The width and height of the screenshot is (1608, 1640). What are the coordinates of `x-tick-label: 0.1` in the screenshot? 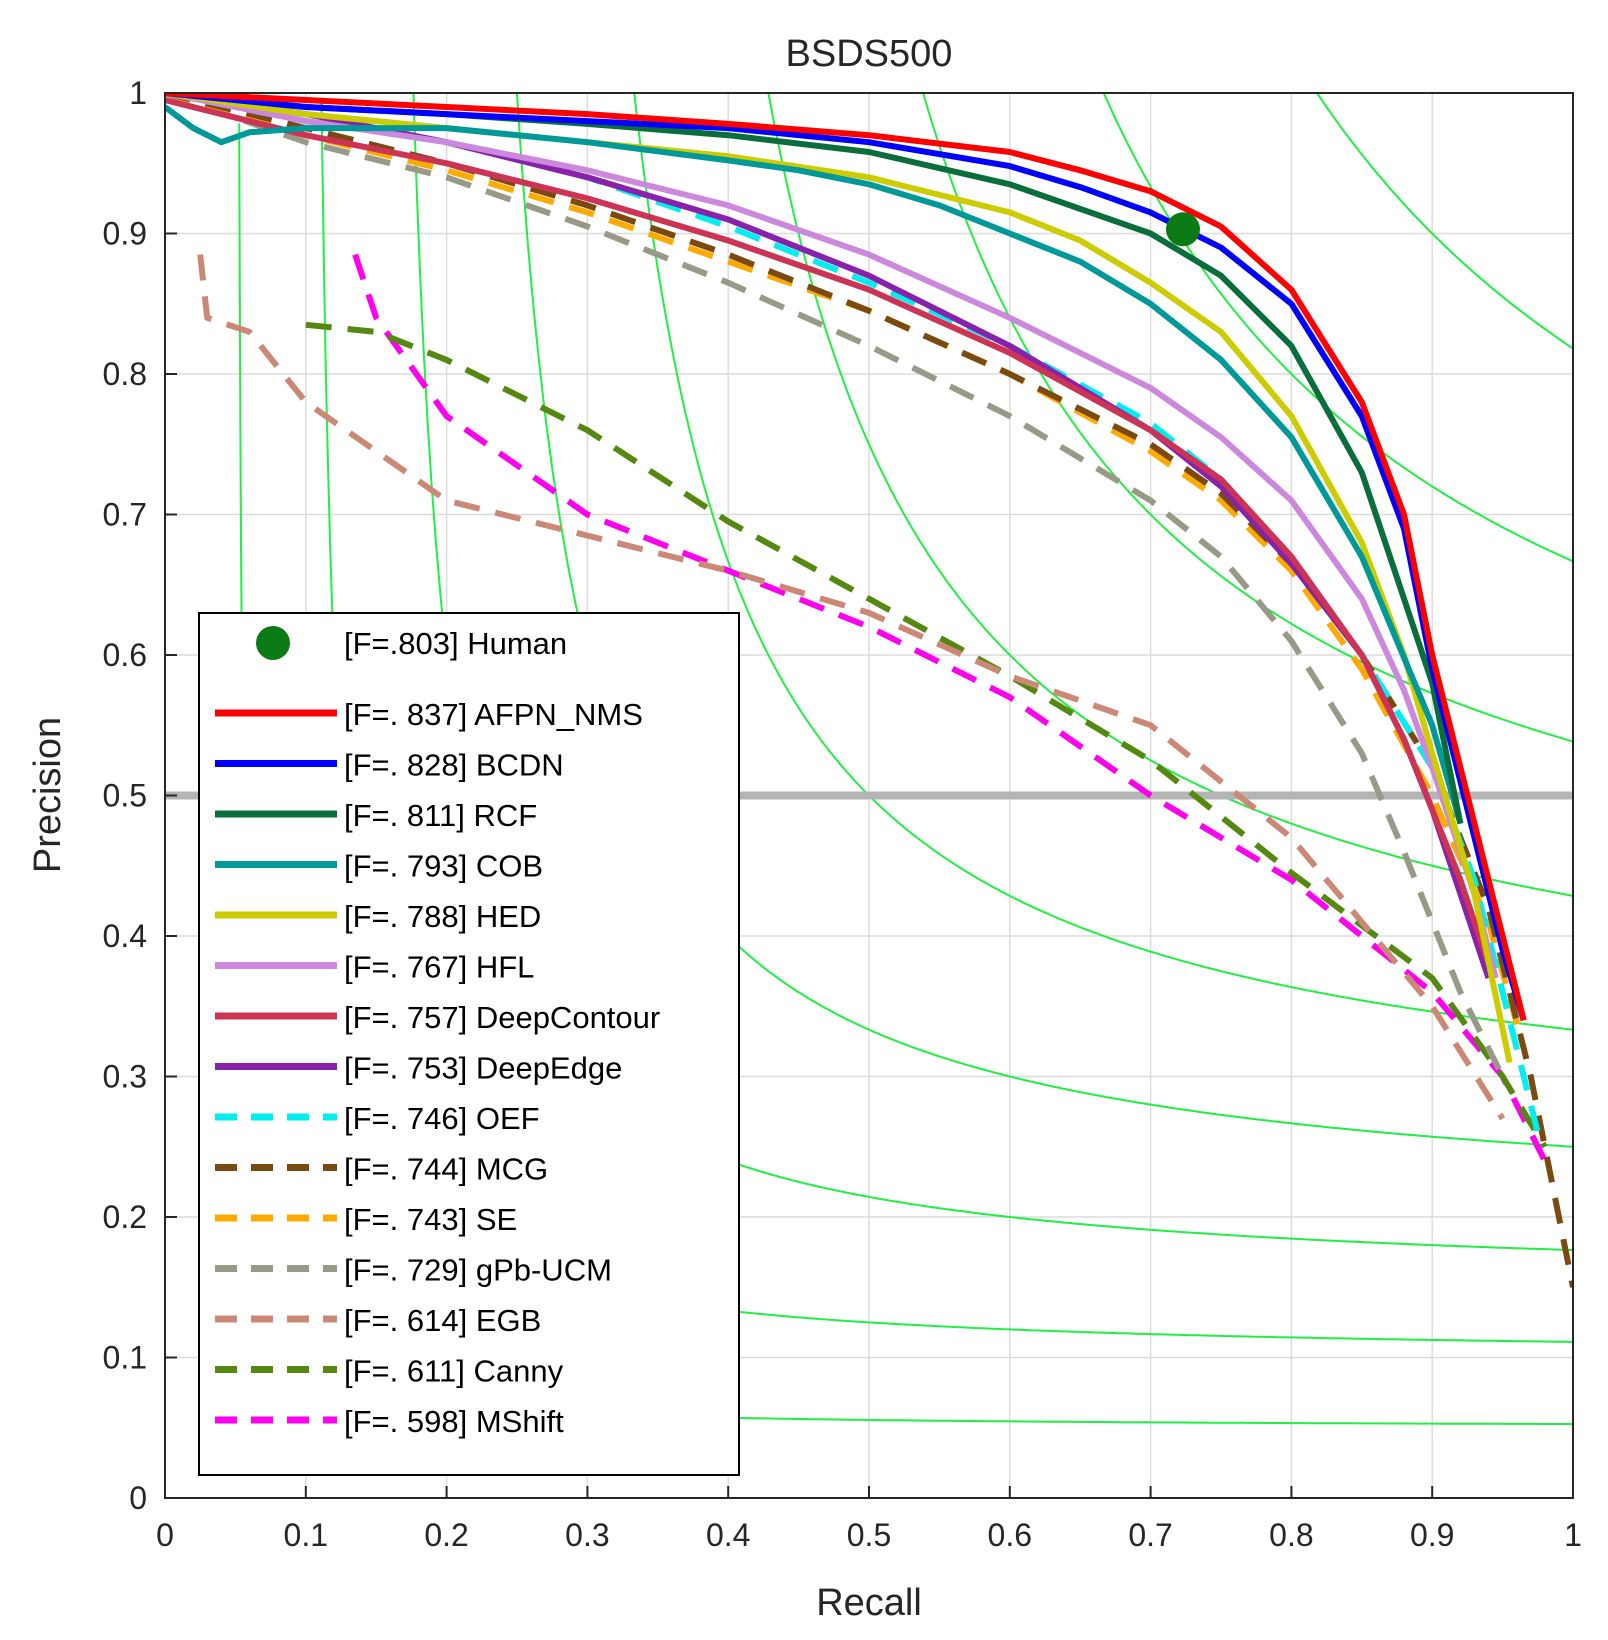 It's located at (306, 1535).